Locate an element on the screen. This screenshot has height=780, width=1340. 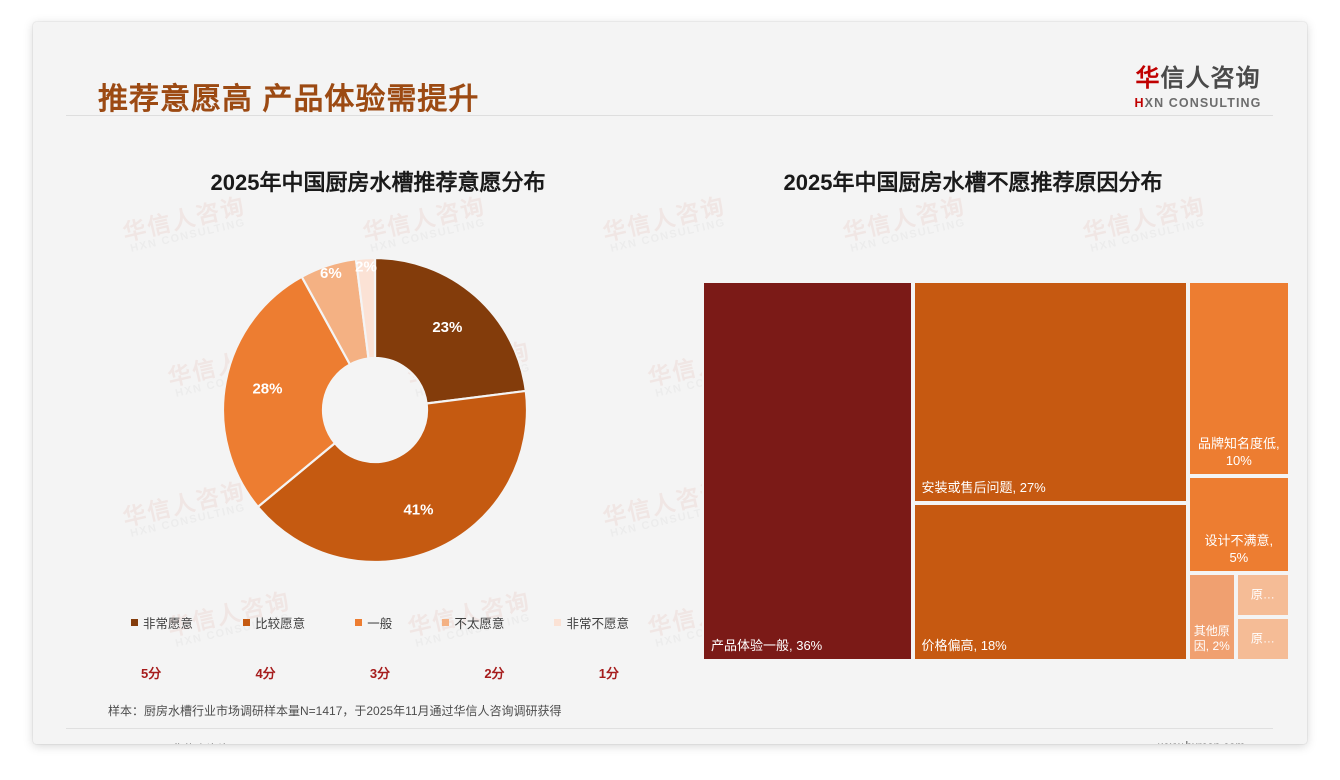
score-scale-row: 5分 4分 3分 2分 1分 is located at coordinates (380, 672).